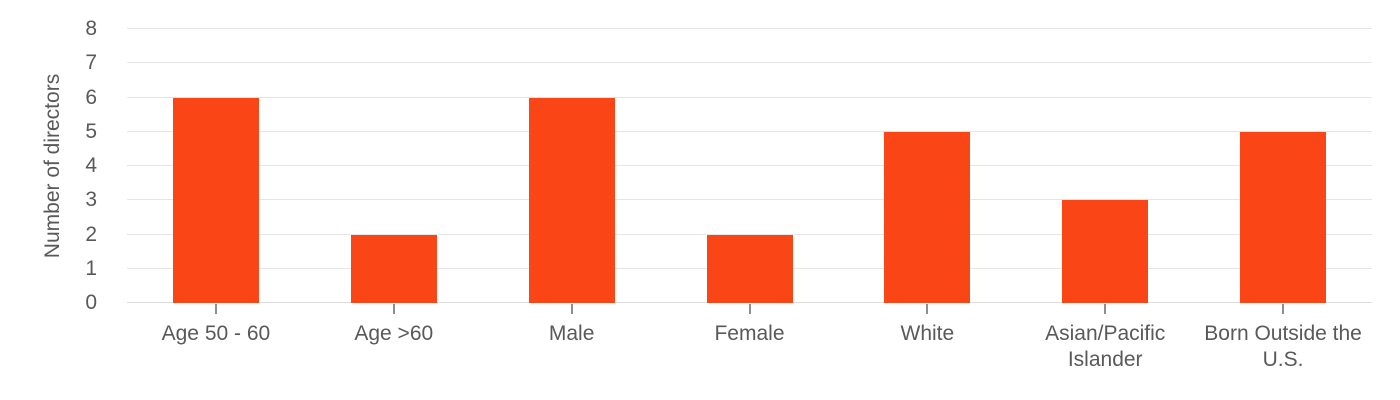 This screenshot has width=1400, height=400. What do you see at coordinates (927, 333) in the screenshot?
I see `x-category-label: White` at bounding box center [927, 333].